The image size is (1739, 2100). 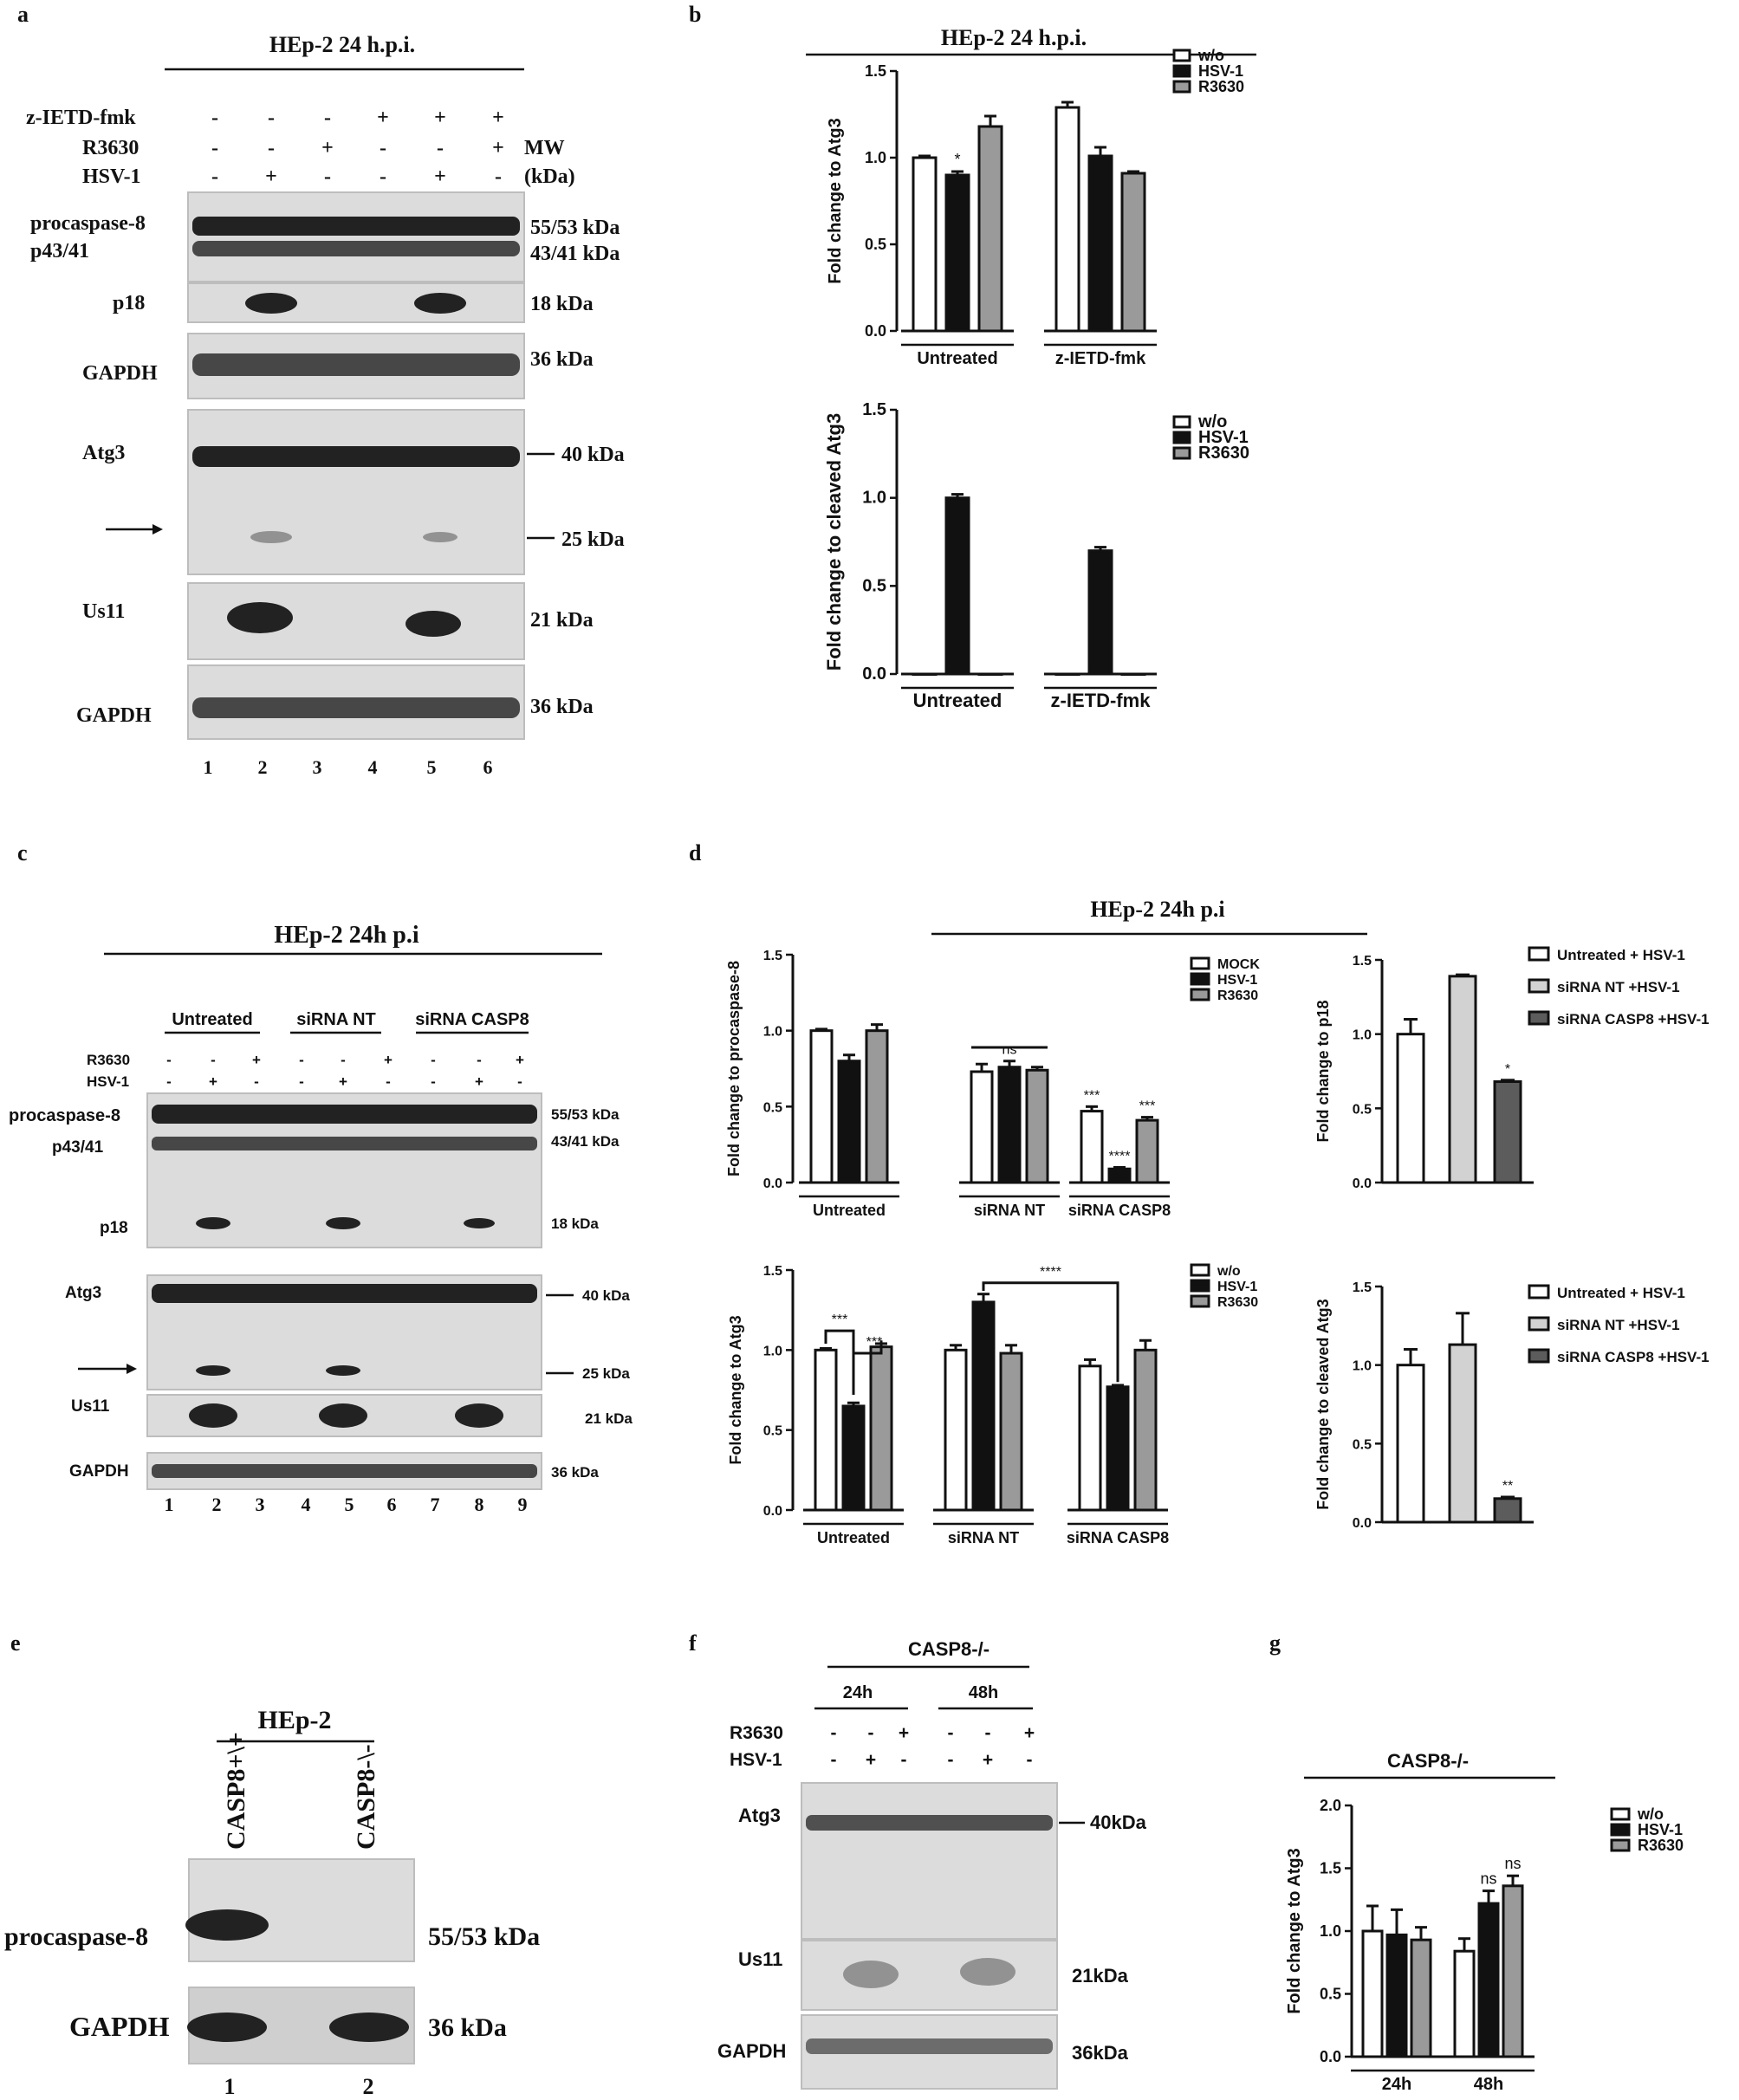 What do you see at coordinates (756, 1733) in the screenshot?
I see `treatment-label-r3630: R3630` at bounding box center [756, 1733].